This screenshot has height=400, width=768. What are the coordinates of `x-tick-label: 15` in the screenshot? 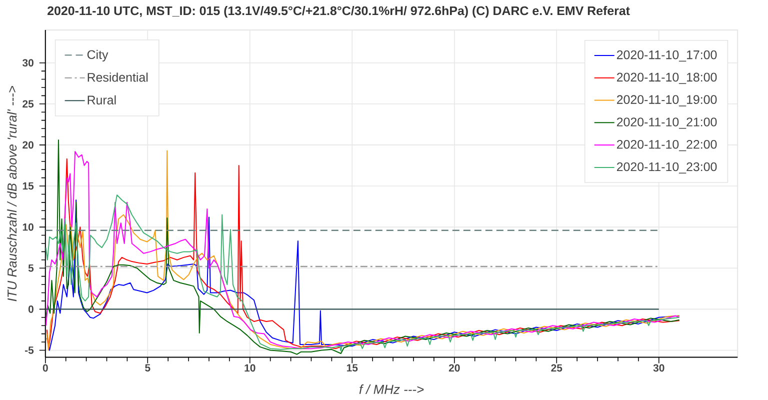 It's located at (352, 368).